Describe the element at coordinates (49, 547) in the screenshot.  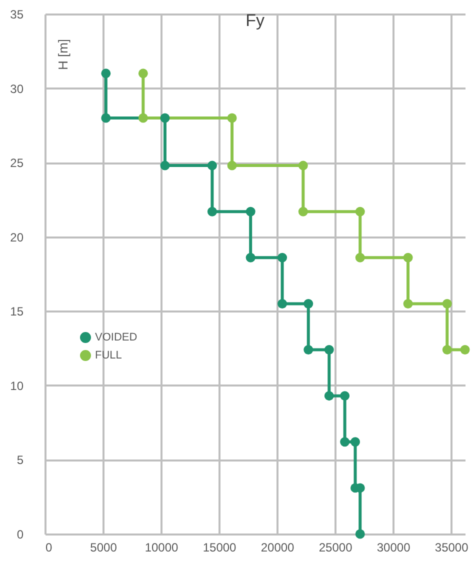
I see `x-tick-label: 0` at that location.